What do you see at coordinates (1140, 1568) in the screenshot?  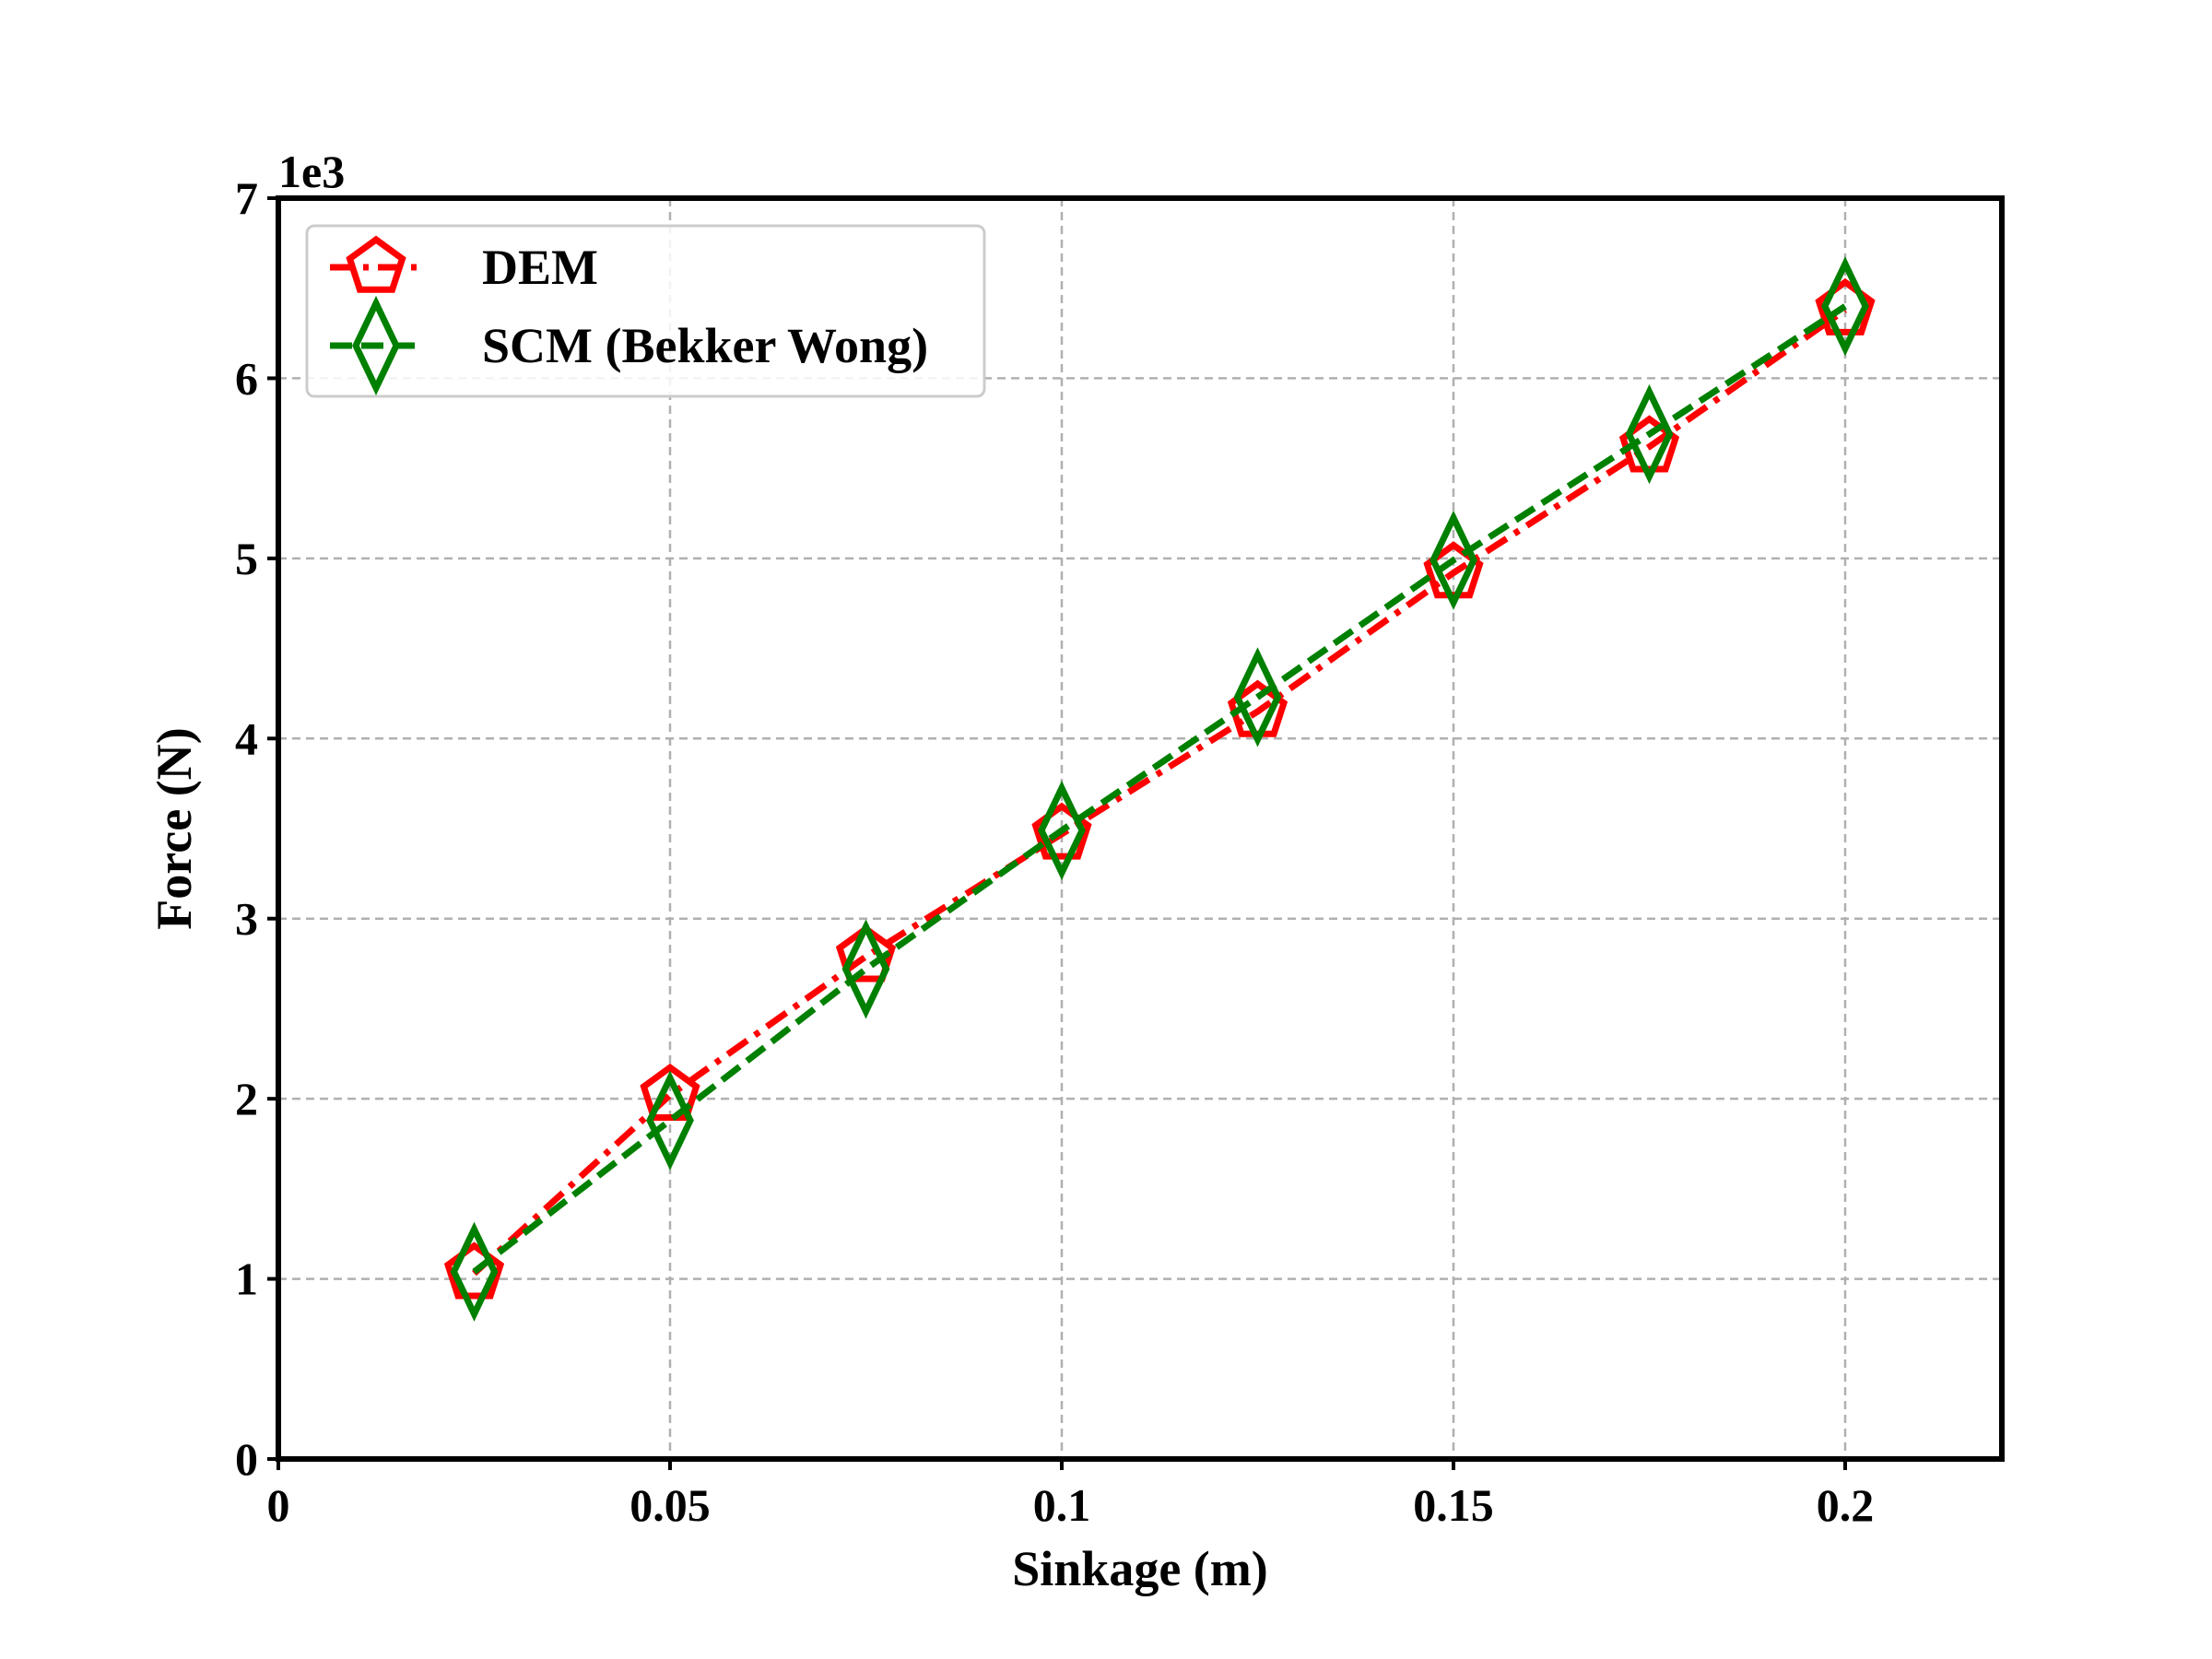 I see `x-axis-label: Sinkage (m)` at bounding box center [1140, 1568].